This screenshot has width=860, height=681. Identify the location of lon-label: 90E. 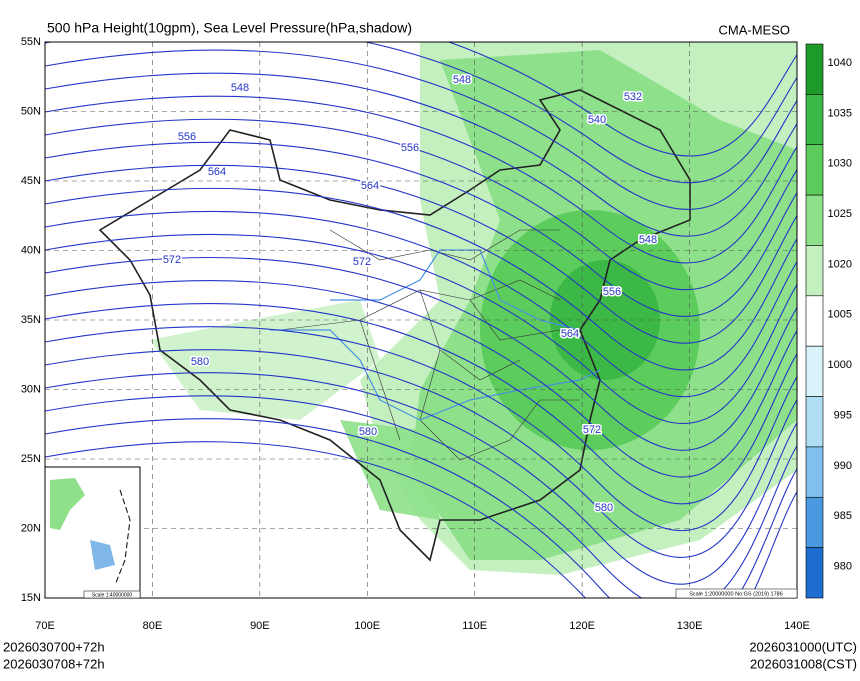
(260, 626).